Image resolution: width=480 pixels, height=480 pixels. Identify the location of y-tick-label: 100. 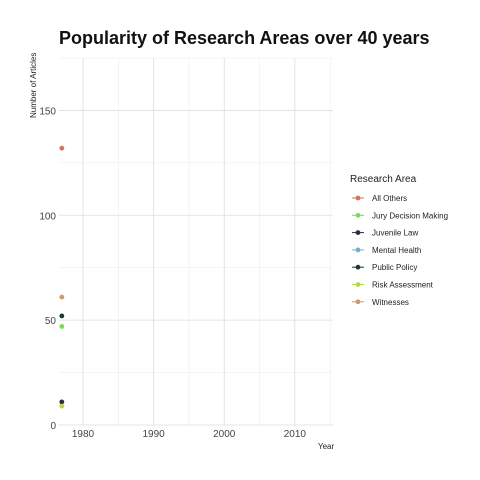
(47, 216).